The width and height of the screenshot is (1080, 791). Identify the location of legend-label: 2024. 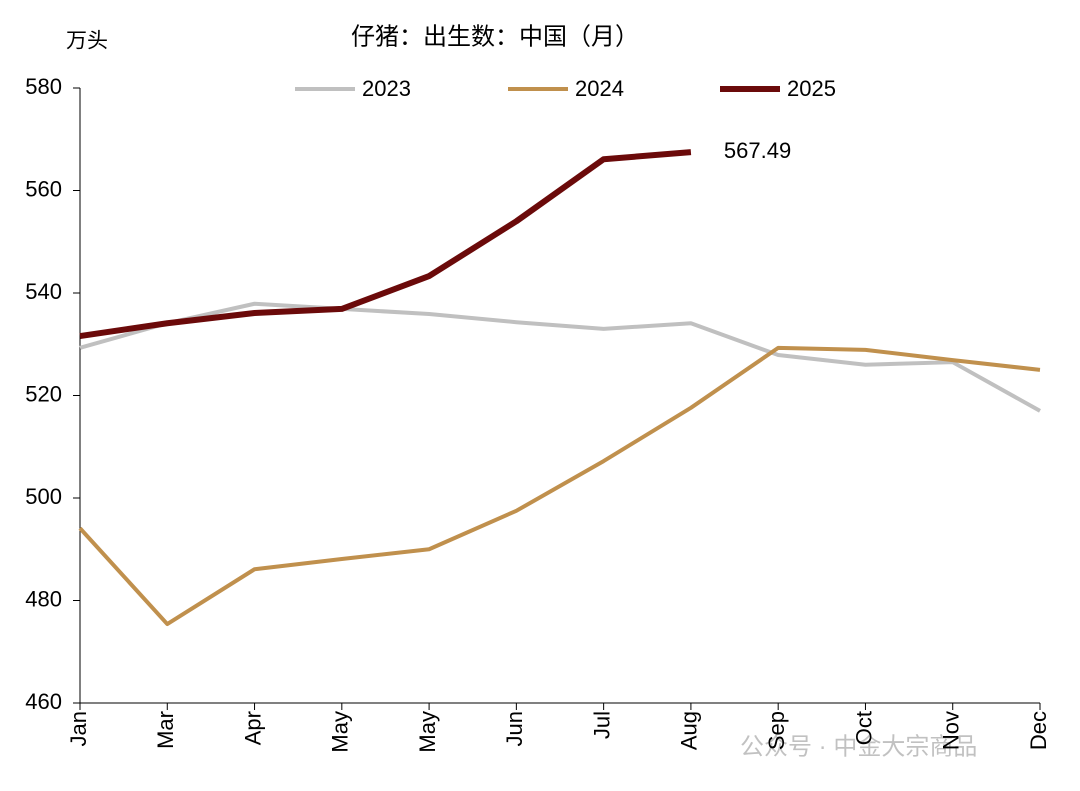
(599, 88).